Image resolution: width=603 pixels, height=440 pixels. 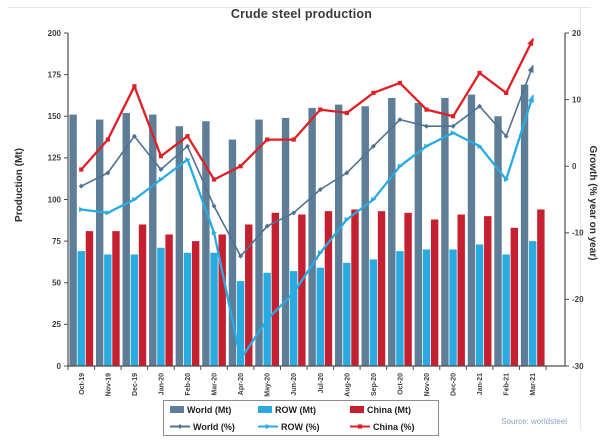 What do you see at coordinates (578, 366) in the screenshot?
I see `right-tick-label: -30` at bounding box center [578, 366].